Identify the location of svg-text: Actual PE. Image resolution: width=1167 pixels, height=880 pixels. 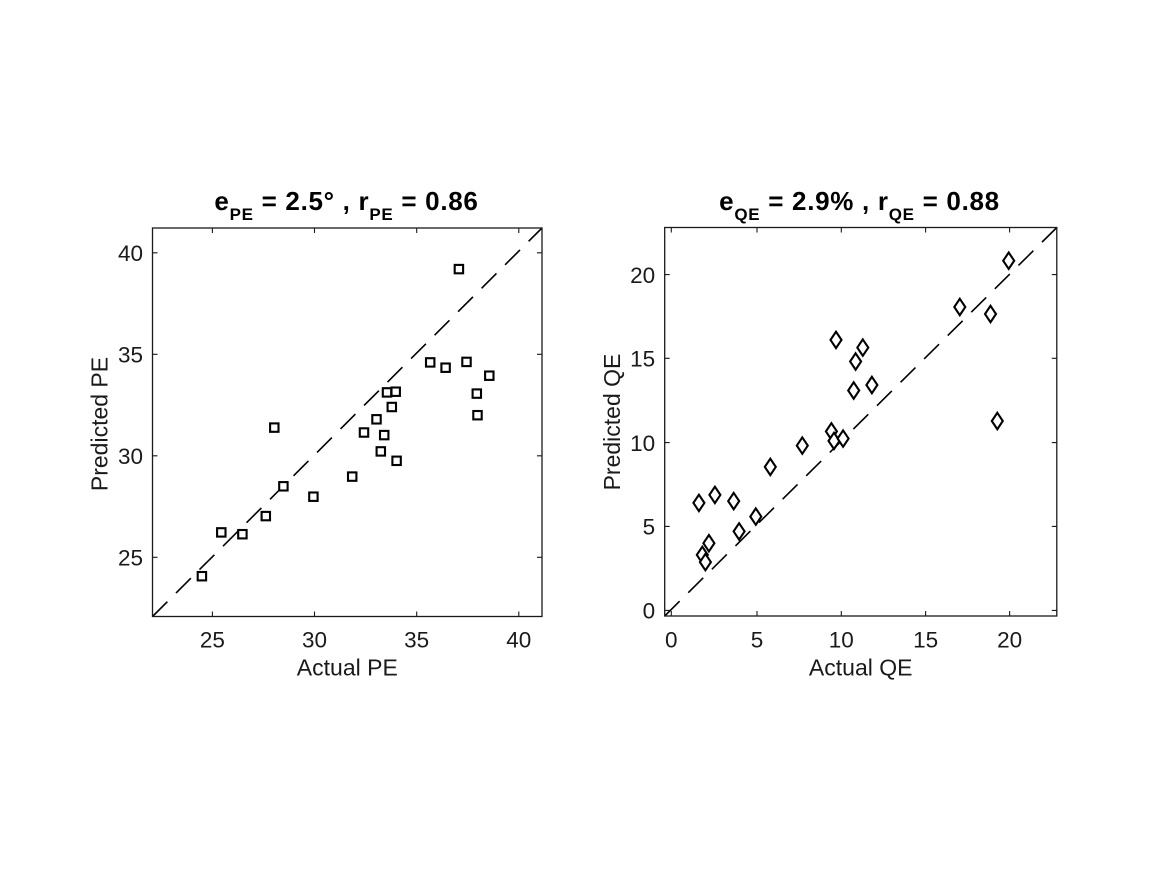
(347, 668).